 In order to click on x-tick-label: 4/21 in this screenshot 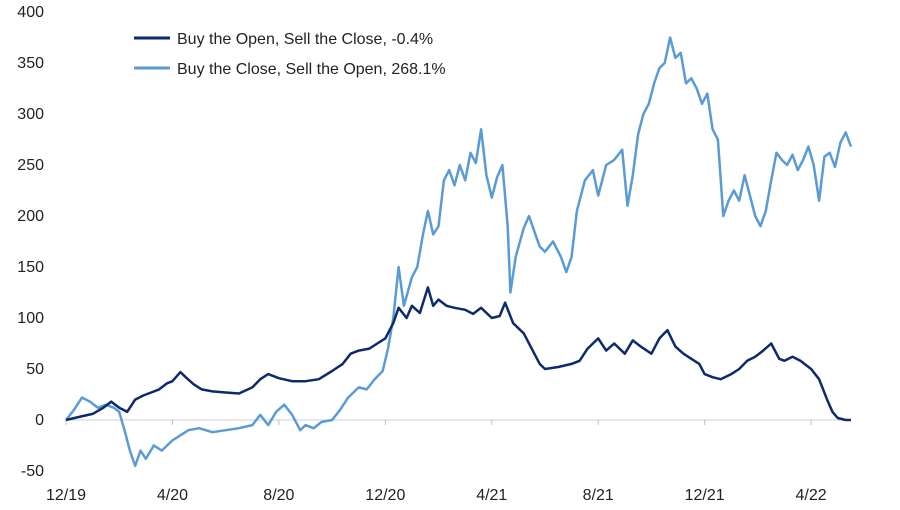, I will do `click(491, 495)`.